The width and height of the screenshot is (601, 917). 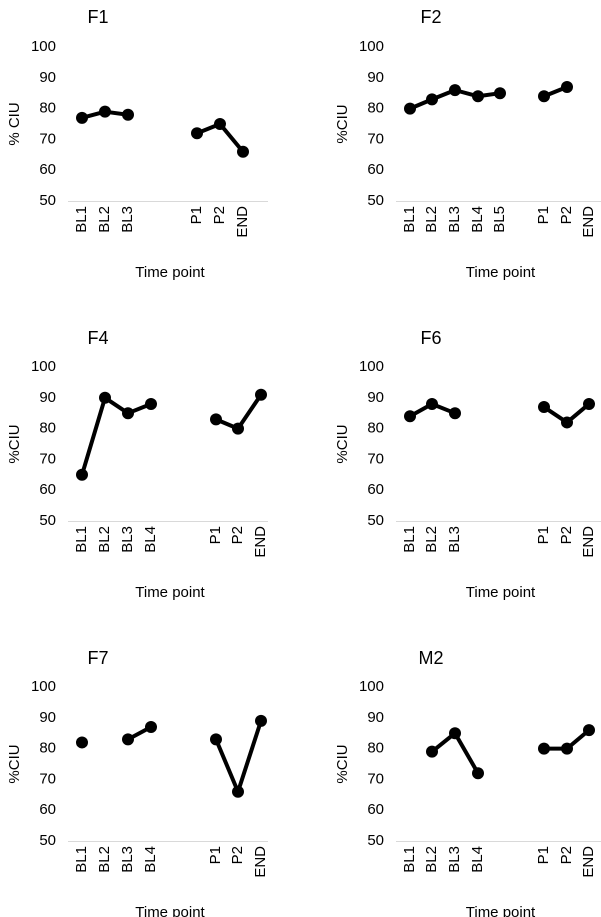 What do you see at coordinates (430, 17) in the screenshot?
I see `chart-title: F2` at bounding box center [430, 17].